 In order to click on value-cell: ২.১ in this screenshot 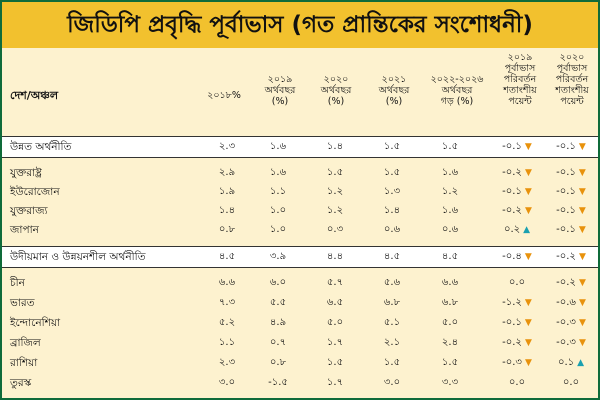, I will do `click(392, 342)`.